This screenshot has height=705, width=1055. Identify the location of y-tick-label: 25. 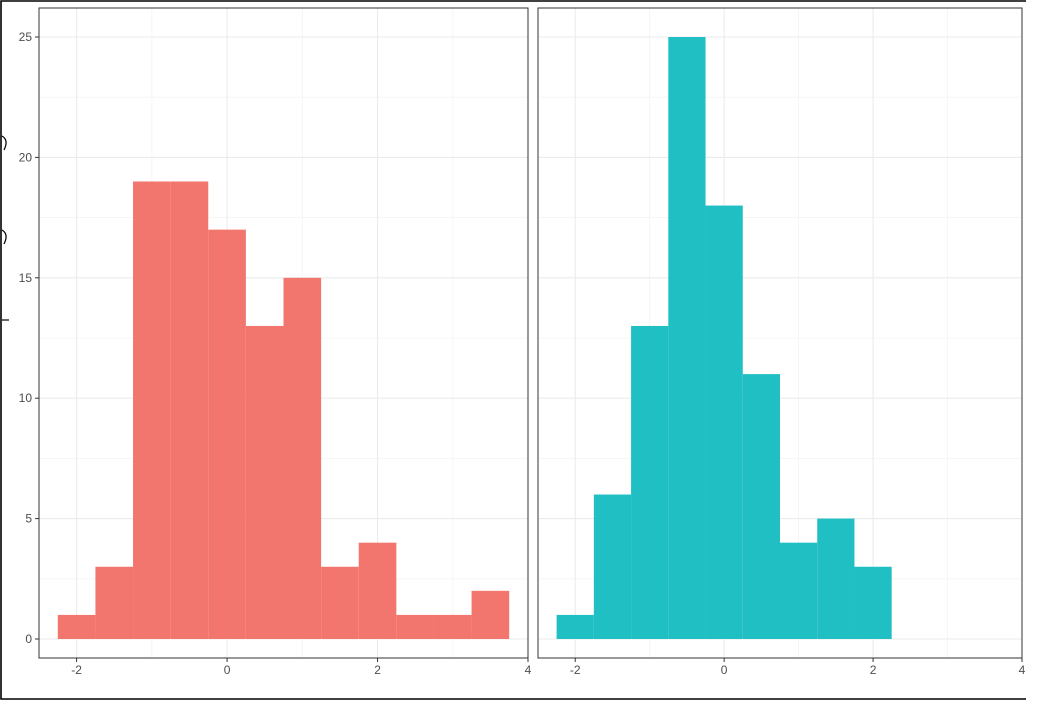
(26, 37).